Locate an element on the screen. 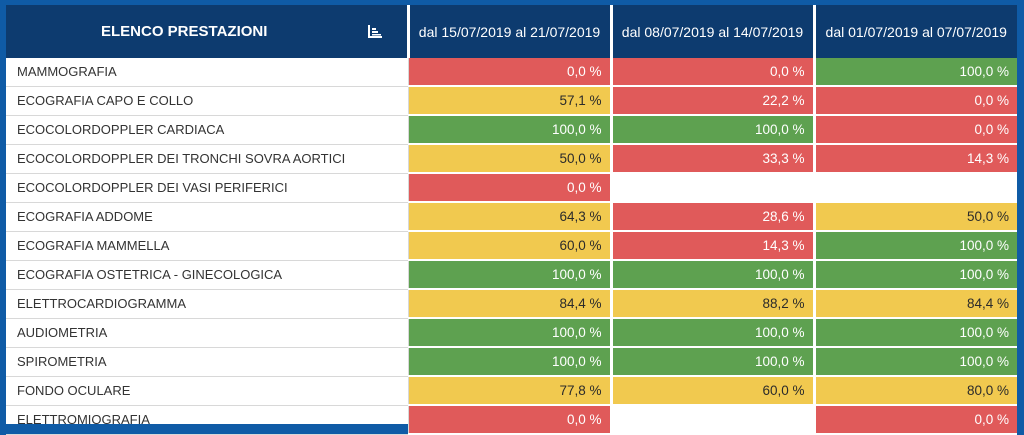 The height and width of the screenshot is (435, 1024). value-cell: 64,3 % is located at coordinates (510, 217).